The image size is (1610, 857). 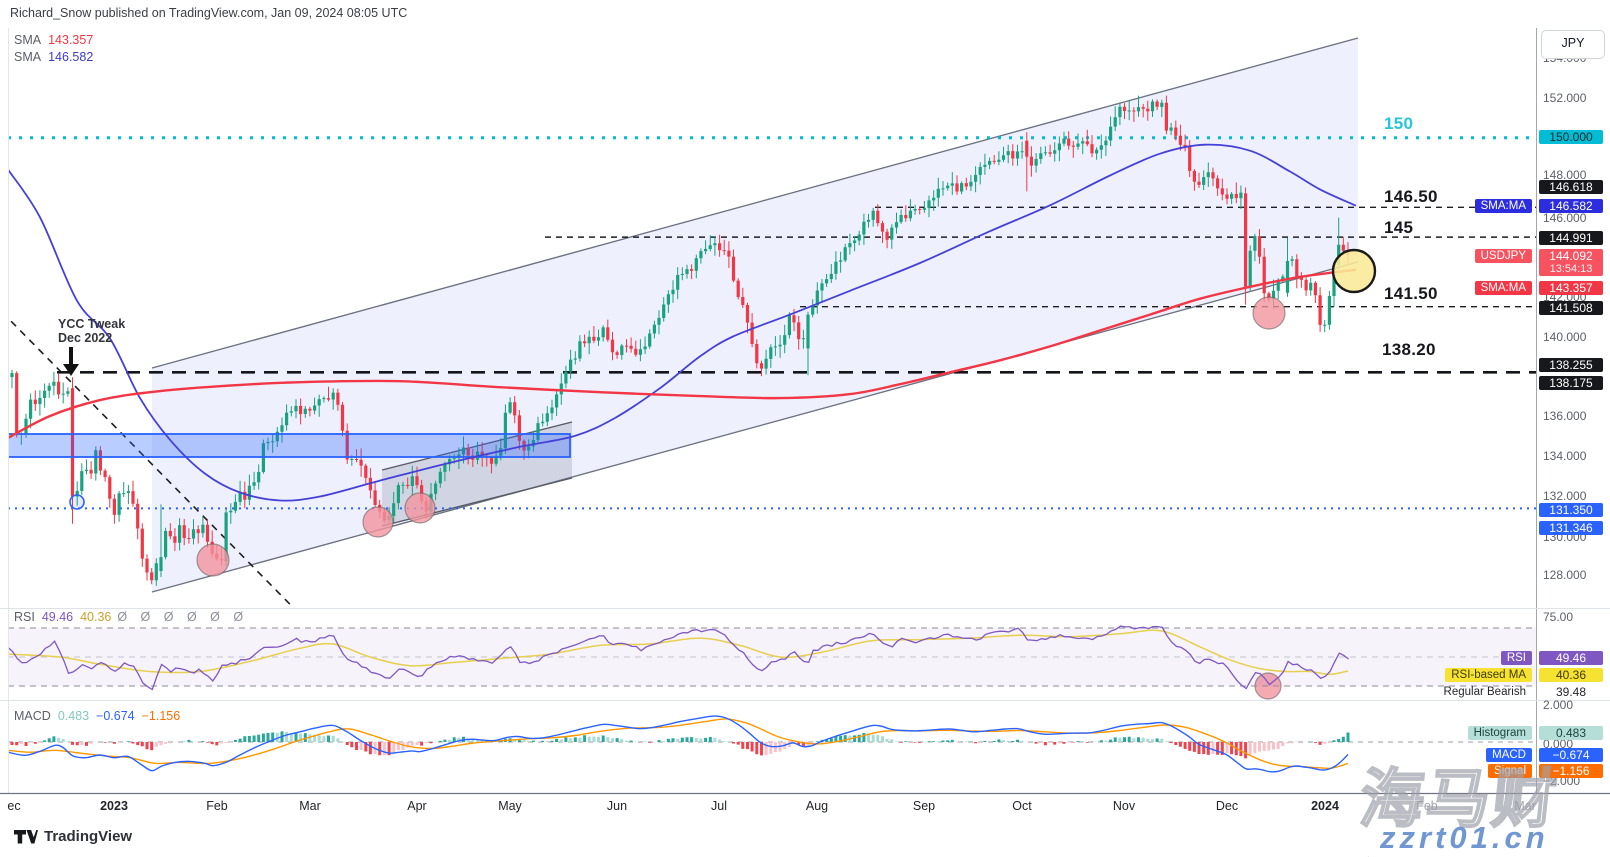 I want to click on price-level-label: 138.20, so click(x=1409, y=349).